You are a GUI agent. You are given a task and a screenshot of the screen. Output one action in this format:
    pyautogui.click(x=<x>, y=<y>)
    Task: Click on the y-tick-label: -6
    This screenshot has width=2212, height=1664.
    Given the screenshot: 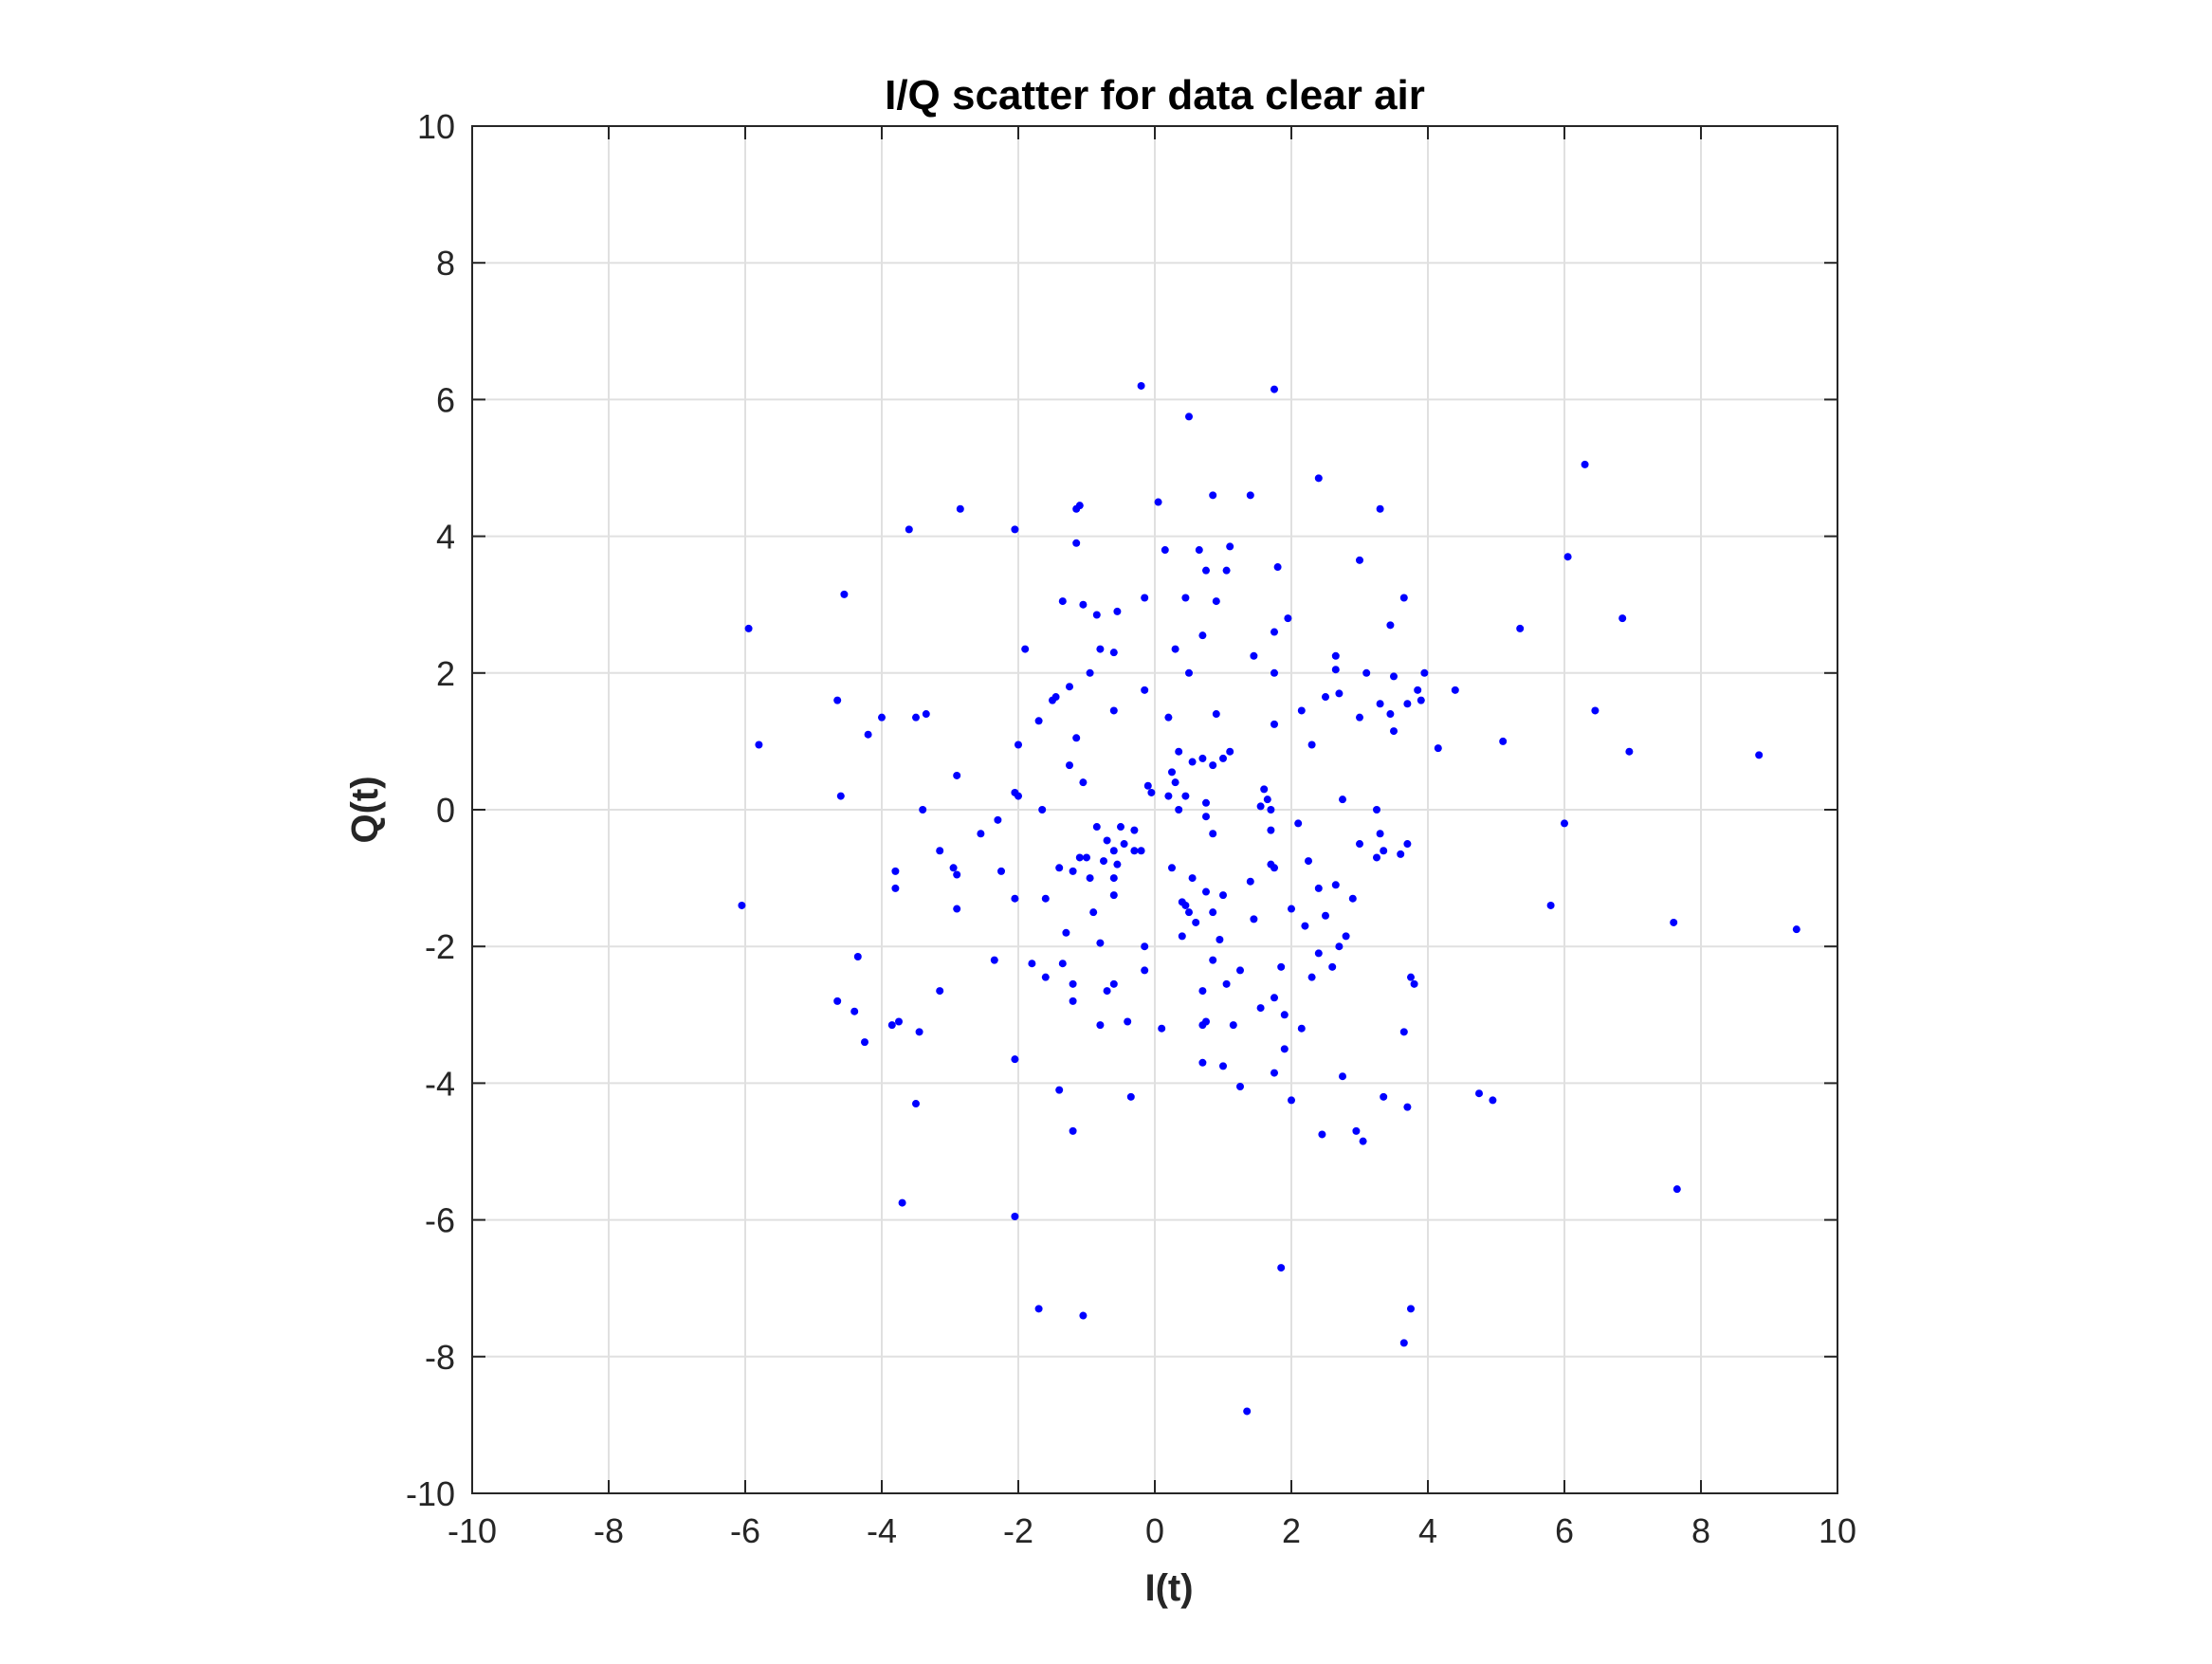 What is the action you would take?
    pyautogui.click(x=440, y=1220)
    